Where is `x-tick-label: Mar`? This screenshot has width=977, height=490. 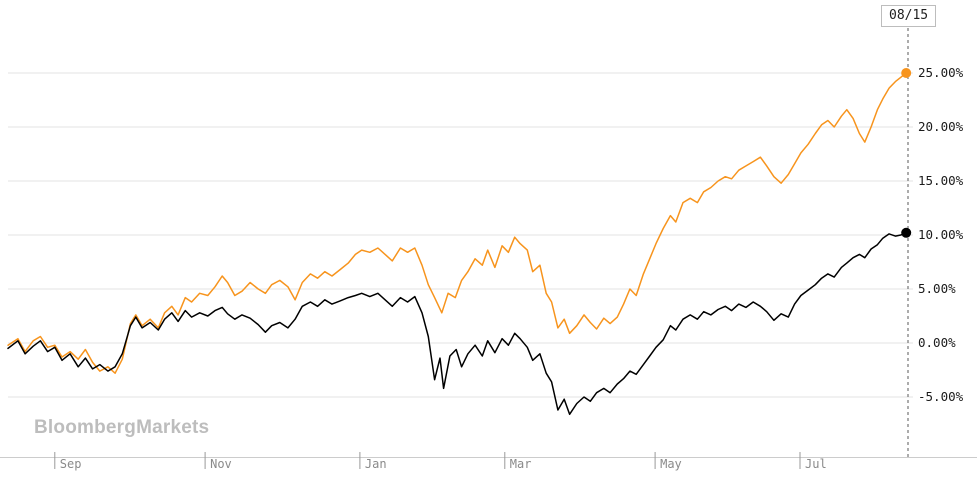 x-tick-label: Mar is located at coordinates (521, 464).